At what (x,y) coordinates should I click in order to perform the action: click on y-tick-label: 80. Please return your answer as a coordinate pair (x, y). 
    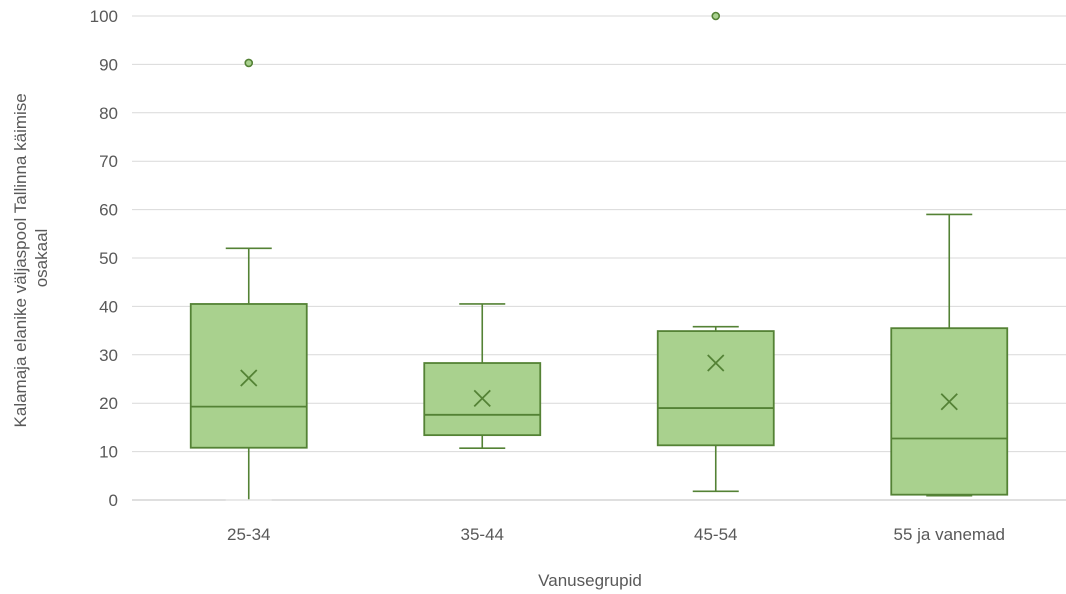
    Looking at the image, I should click on (108, 113).